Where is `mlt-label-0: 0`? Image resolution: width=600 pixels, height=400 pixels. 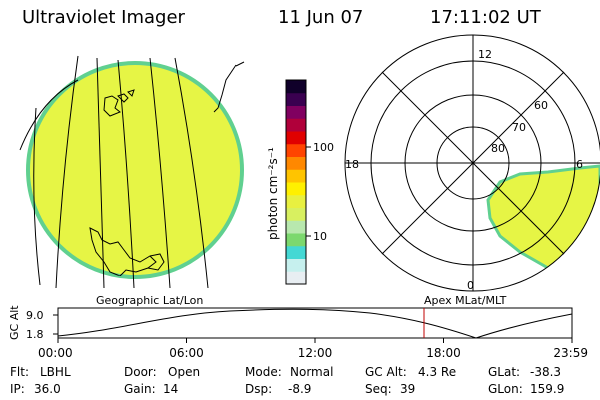
mlt-label-0: 0 is located at coordinates (470, 285).